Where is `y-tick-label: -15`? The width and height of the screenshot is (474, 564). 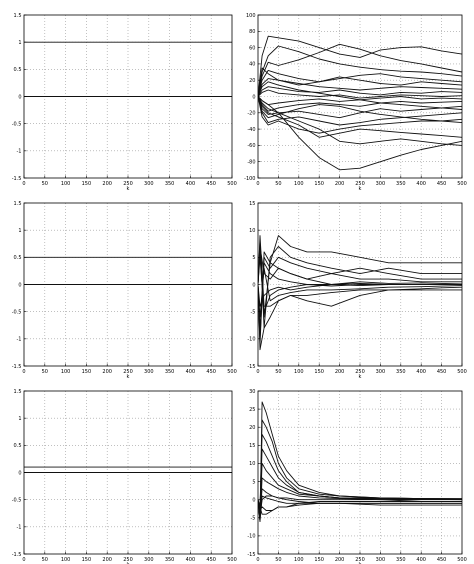 y-tick-label: -15 is located at coordinates (251, 555).